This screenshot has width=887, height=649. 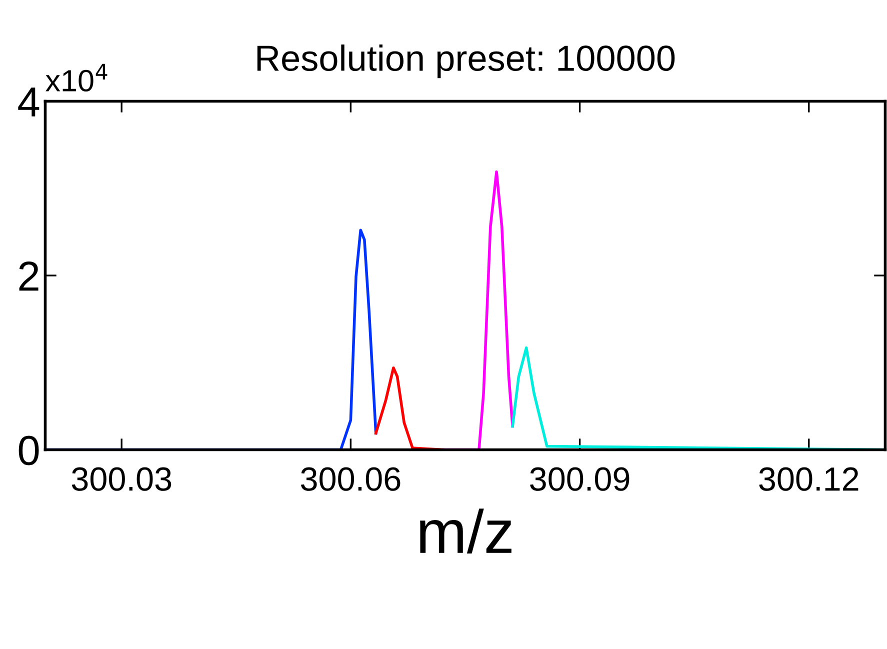 What do you see at coordinates (466, 531) in the screenshot?
I see `x-axis-title: m/z` at bounding box center [466, 531].